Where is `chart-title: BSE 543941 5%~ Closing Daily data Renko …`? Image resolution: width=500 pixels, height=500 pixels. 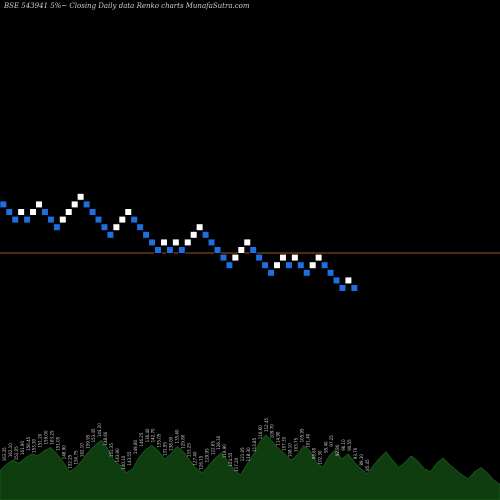 chart-title: BSE 543941 5%~ Closing Daily data Renko … is located at coordinates (127, 6).